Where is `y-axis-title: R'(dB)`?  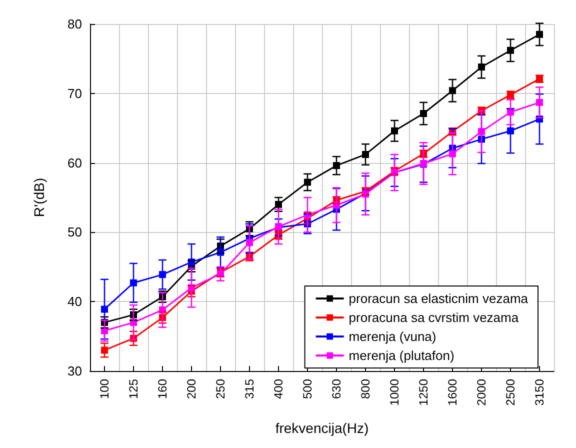
y-axis-title: R'(dB) is located at coordinates (39, 198).